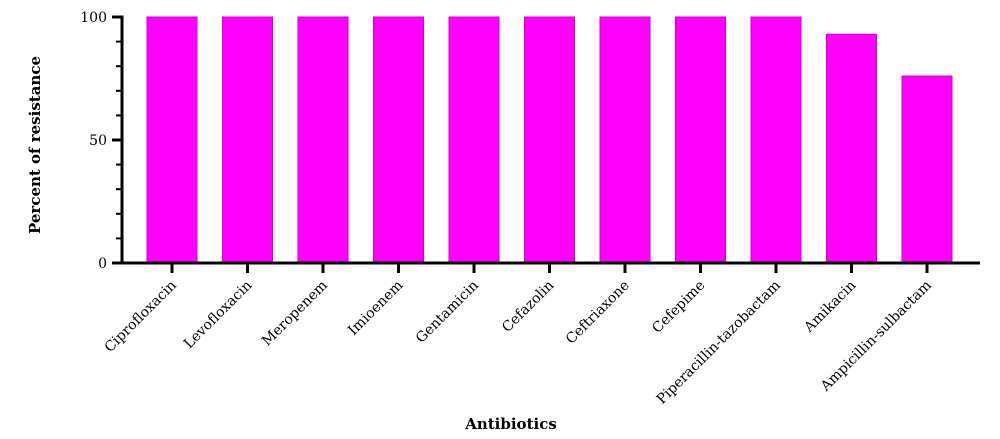 This screenshot has height=439, width=1000. What do you see at coordinates (776, 140) in the screenshot?
I see `bar-piperacillin-tazobactam` at bounding box center [776, 140].